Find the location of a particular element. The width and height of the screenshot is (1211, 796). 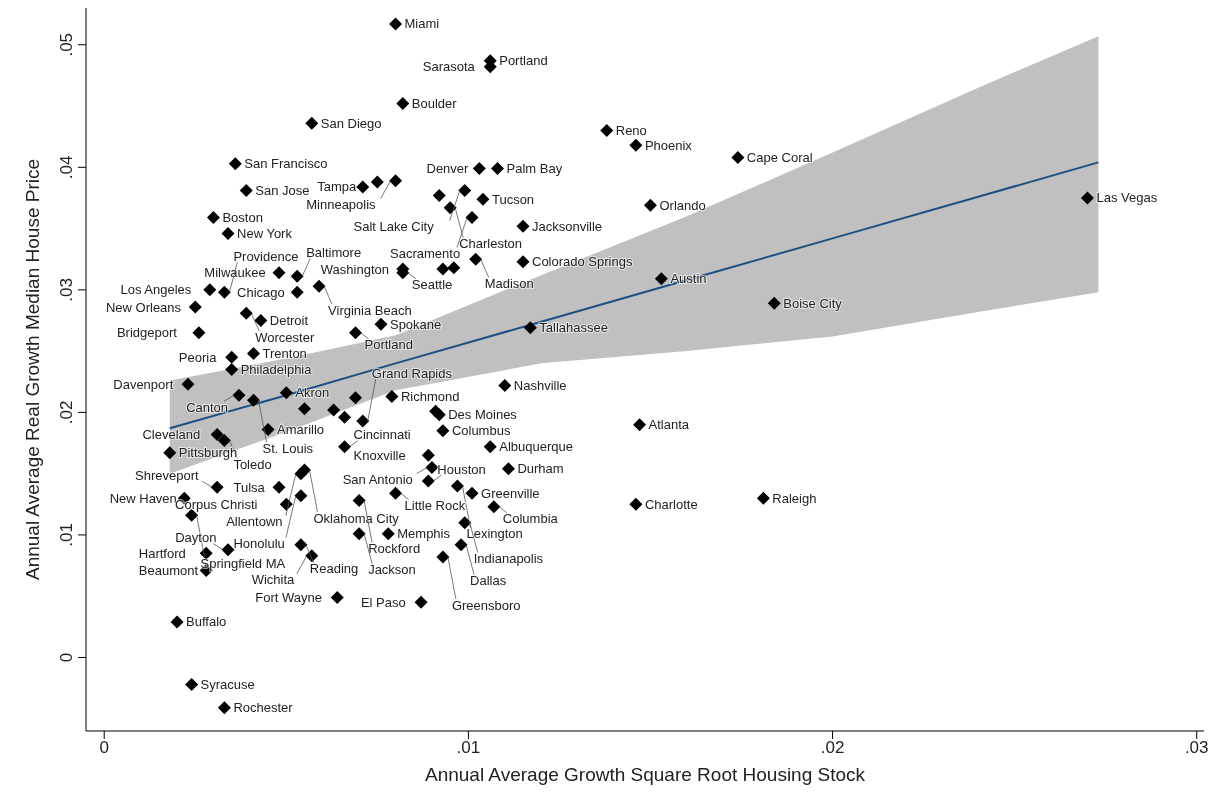

annotation: Greenville is located at coordinates (510, 493).